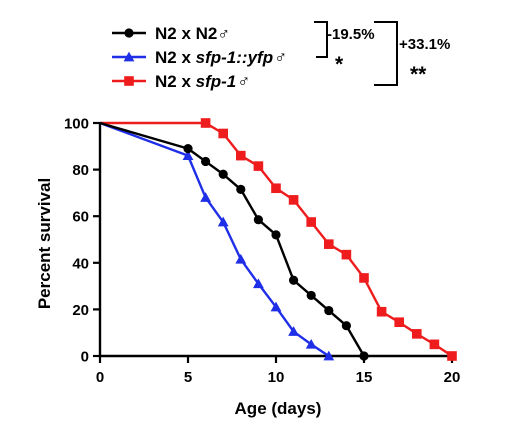  Describe the element at coordinates (44, 243) in the screenshot. I see `y-axis-label: Percent survival` at that location.